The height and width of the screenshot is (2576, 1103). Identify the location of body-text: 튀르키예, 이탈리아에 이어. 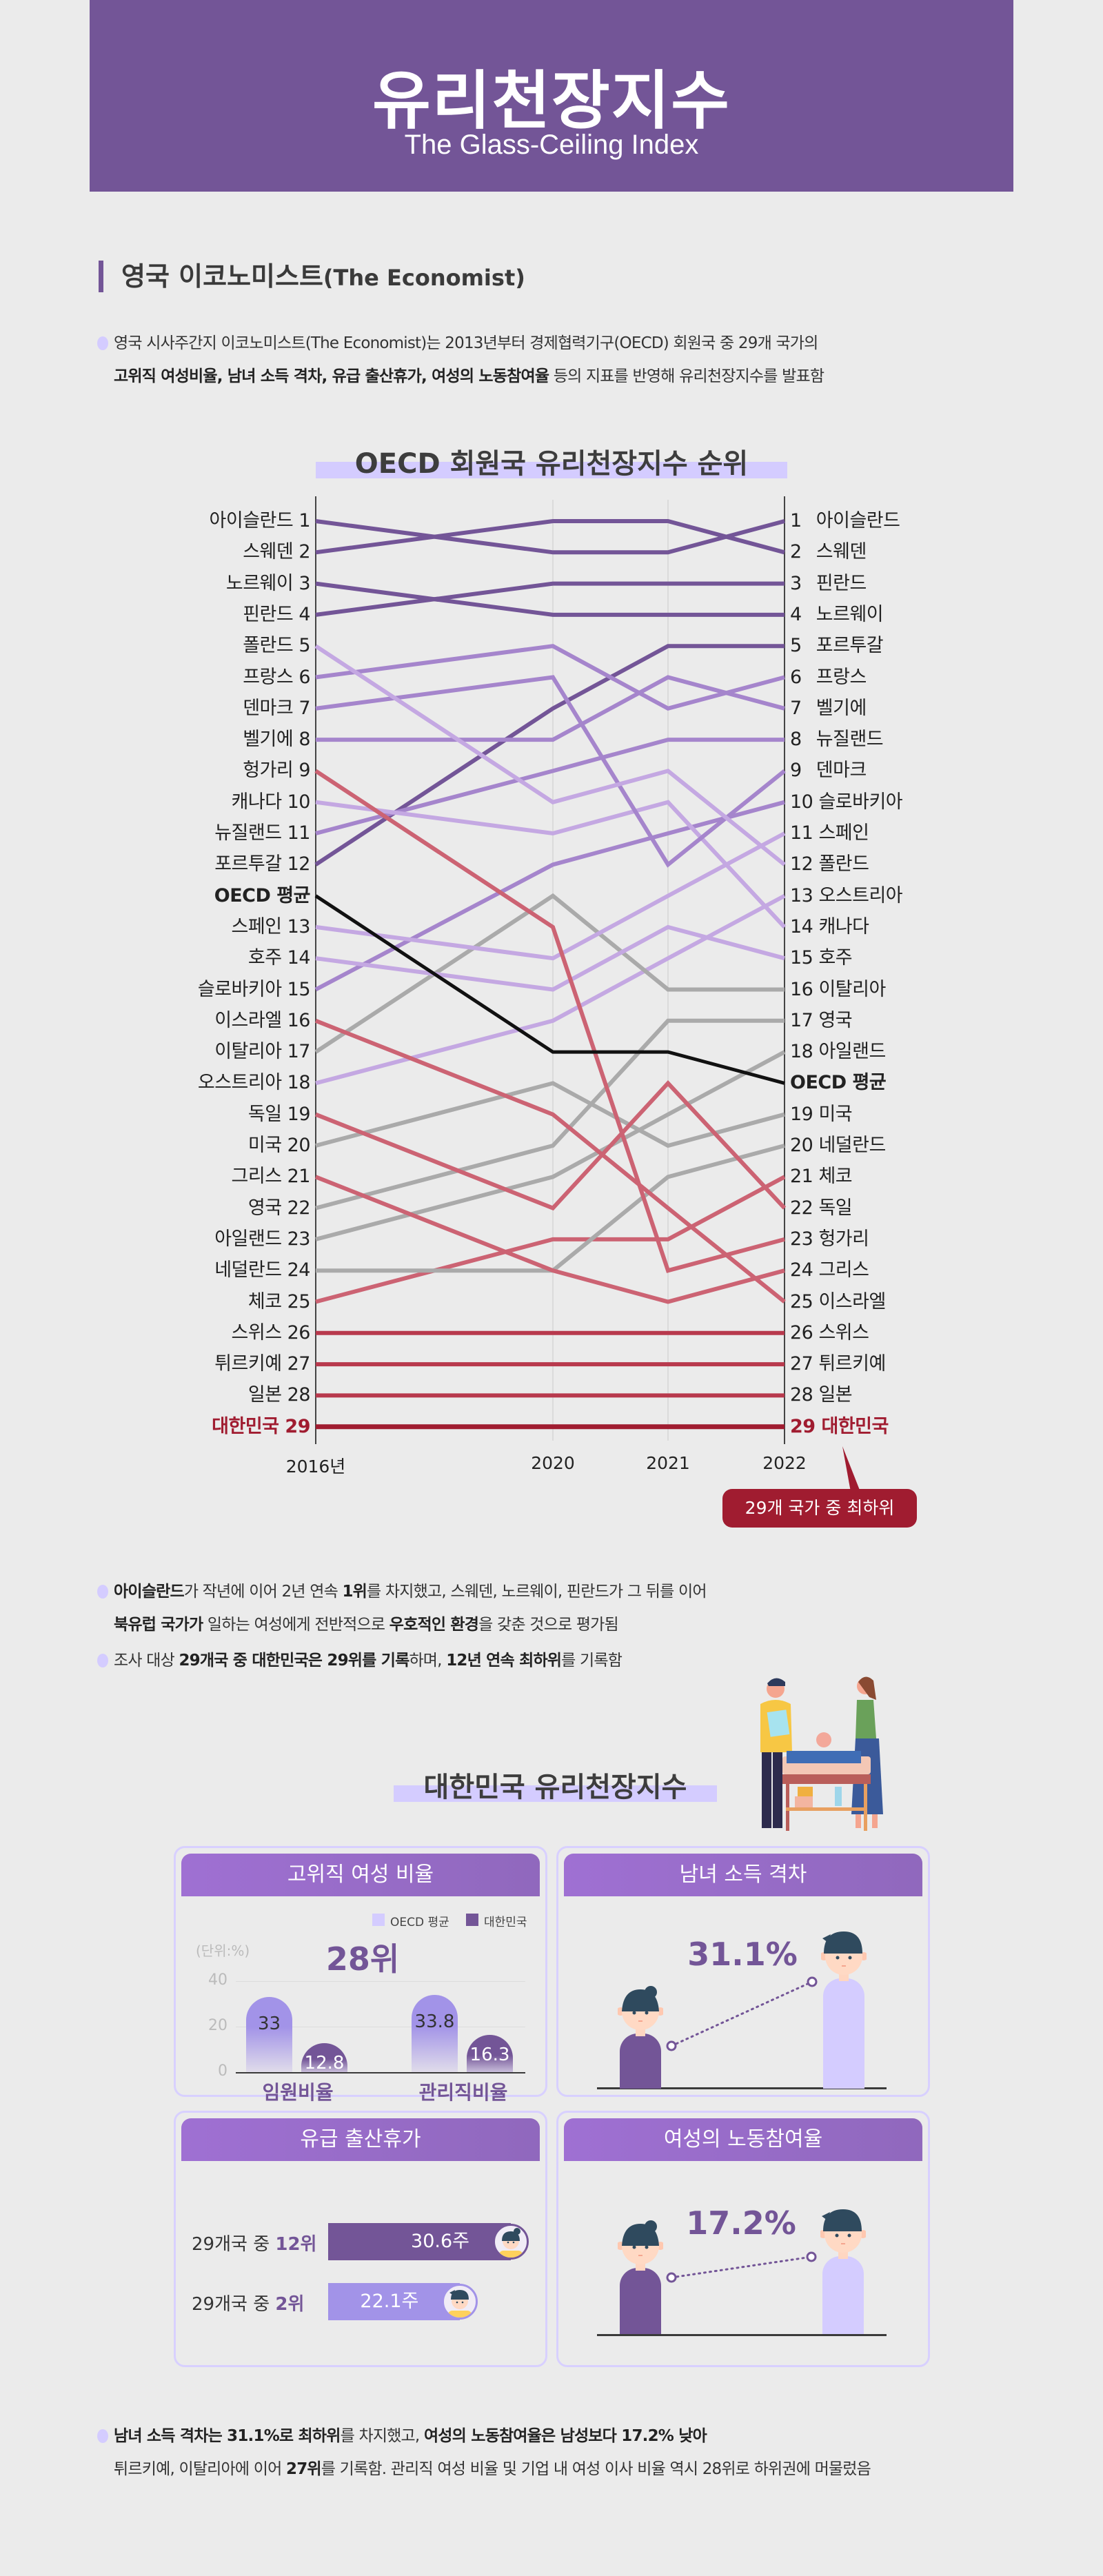
(200, 2469).